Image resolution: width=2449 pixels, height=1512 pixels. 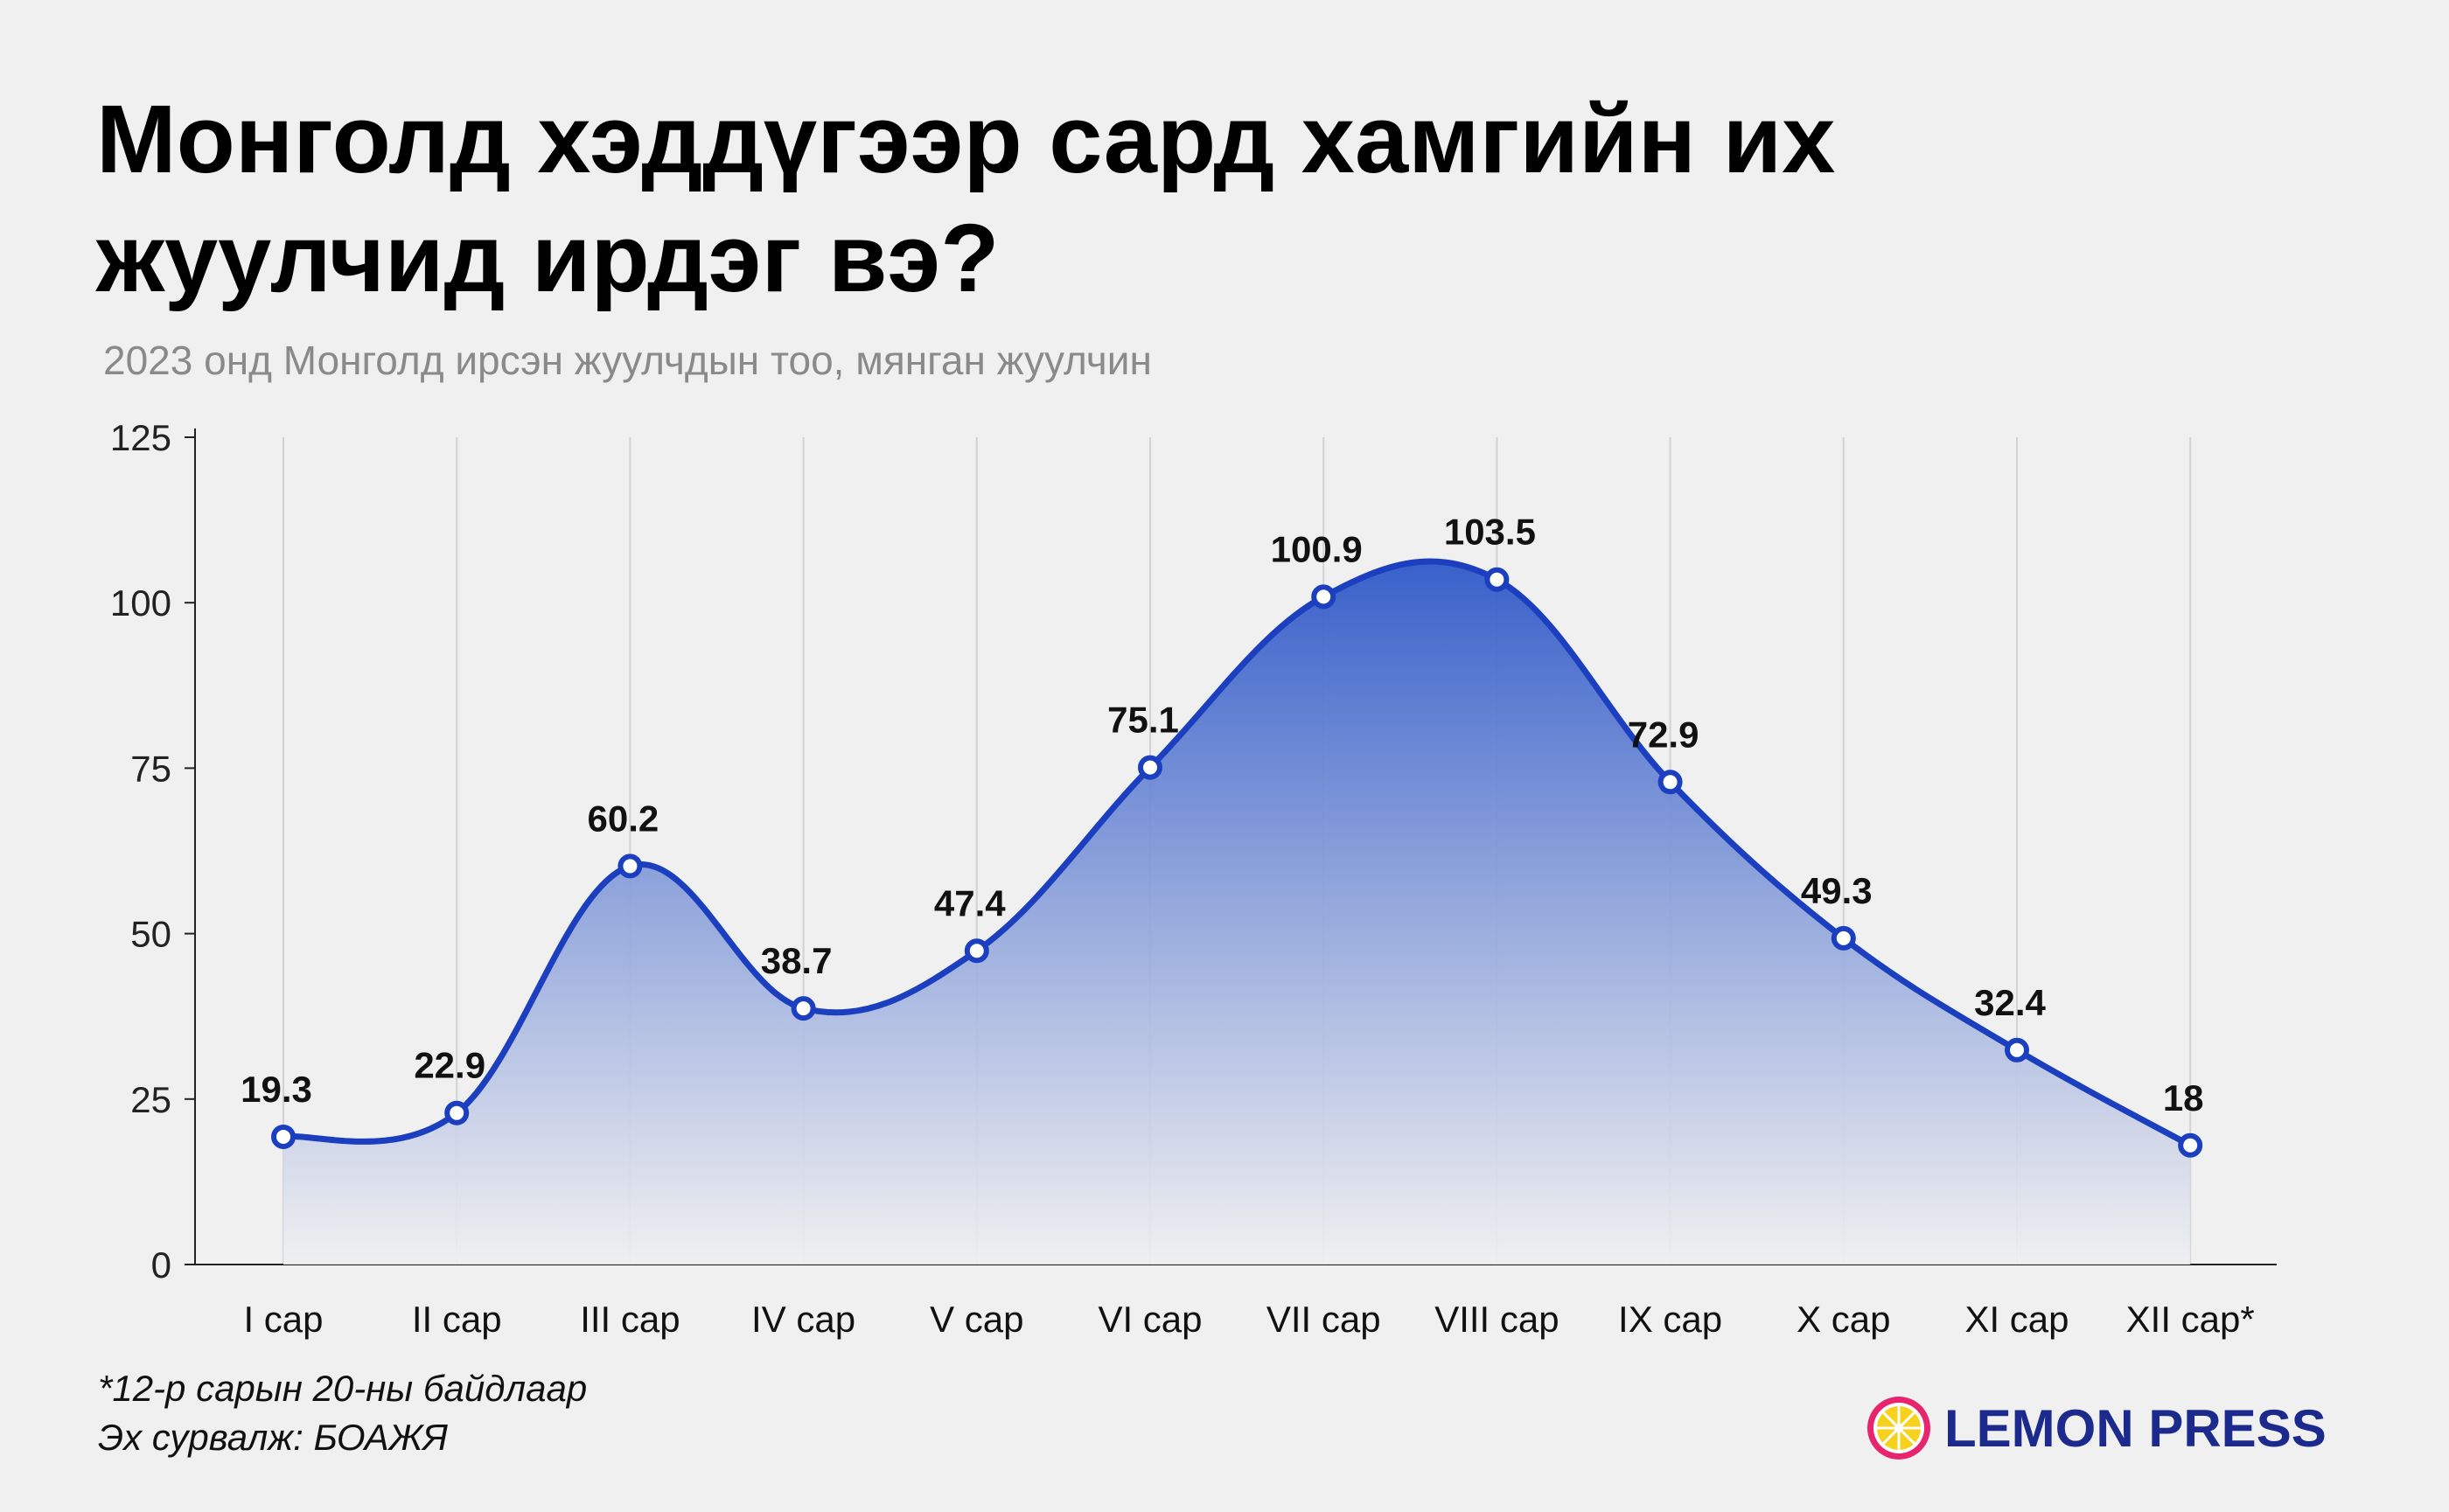 What do you see at coordinates (1317, 549) in the screenshot?
I see `data-label: 100.9` at bounding box center [1317, 549].